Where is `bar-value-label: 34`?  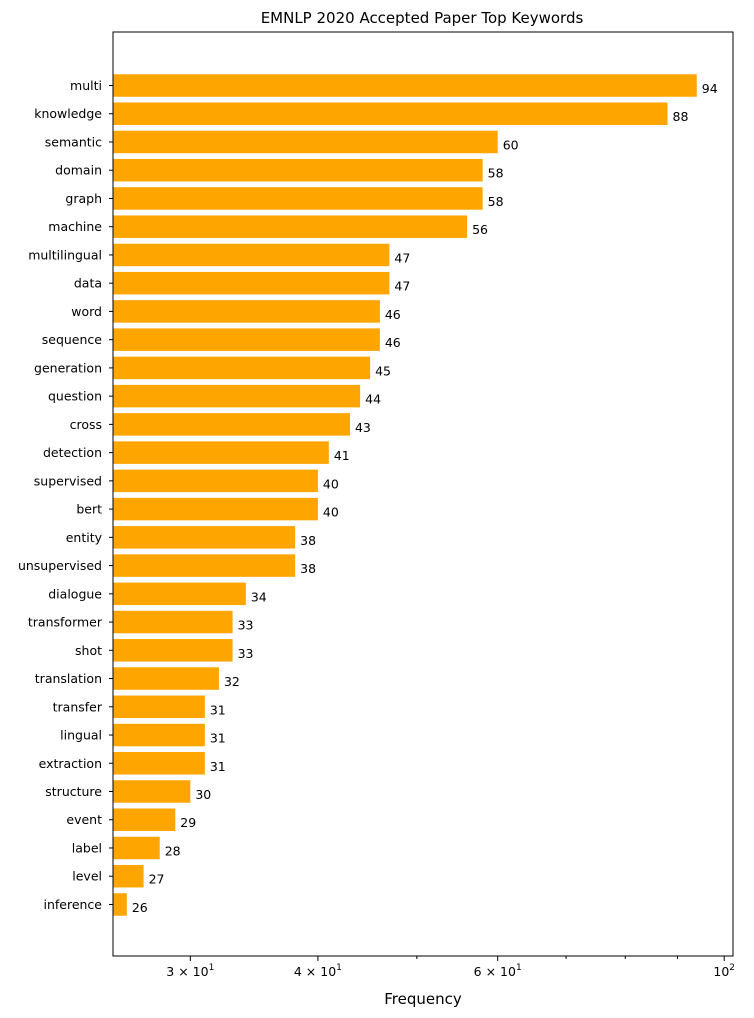
bar-value-label: 34 is located at coordinates (259, 596).